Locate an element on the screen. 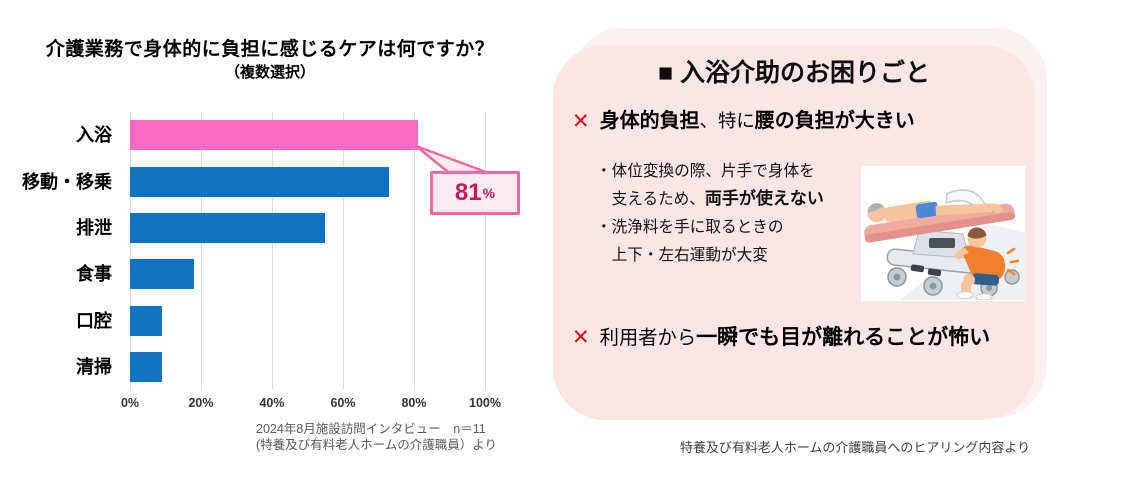 The image size is (1123, 481). category-label-口腔: 口腔 is located at coordinates (94, 320).